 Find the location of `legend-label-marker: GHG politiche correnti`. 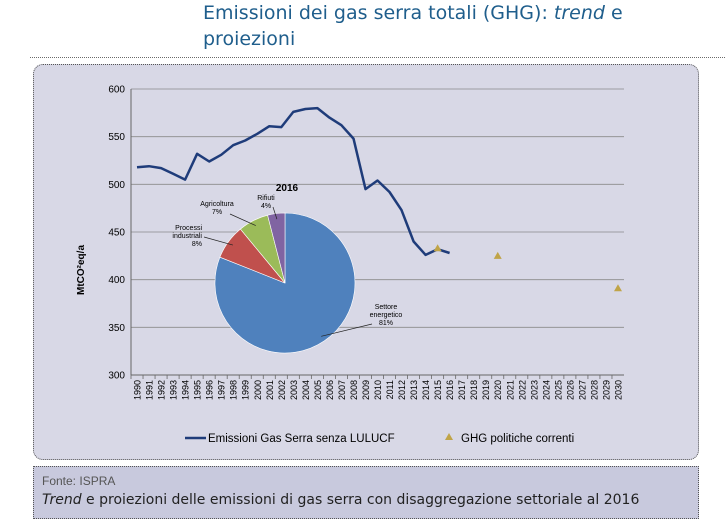

legend-label-marker: GHG politiche correnti is located at coordinates (517, 439).